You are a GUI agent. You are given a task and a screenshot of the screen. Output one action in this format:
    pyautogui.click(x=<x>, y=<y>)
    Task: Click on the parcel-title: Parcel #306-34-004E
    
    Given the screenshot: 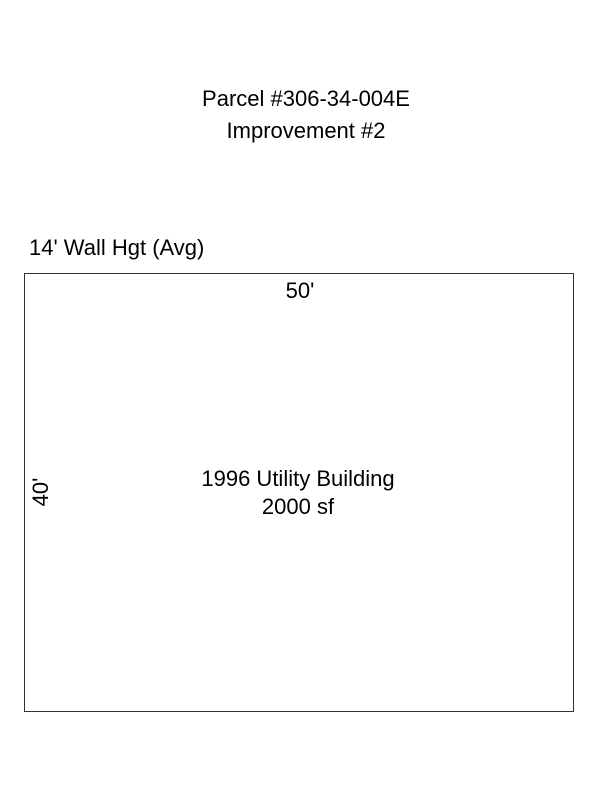 What is the action you would take?
    pyautogui.click(x=306, y=98)
    